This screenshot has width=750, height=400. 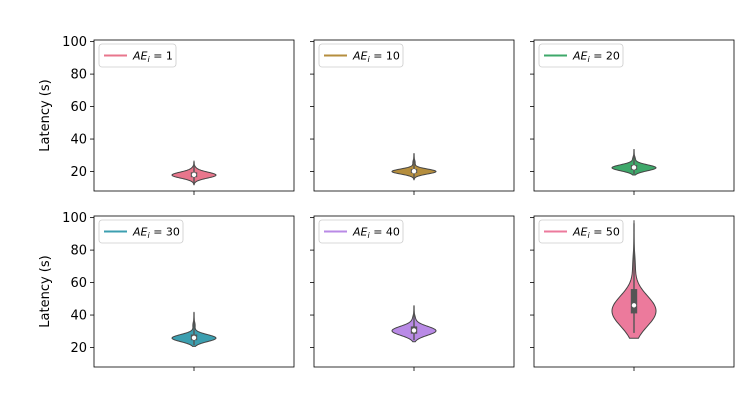 What do you see at coordinates (152, 57) in the screenshot?
I see `legend-label: AEi = 1` at bounding box center [152, 57].